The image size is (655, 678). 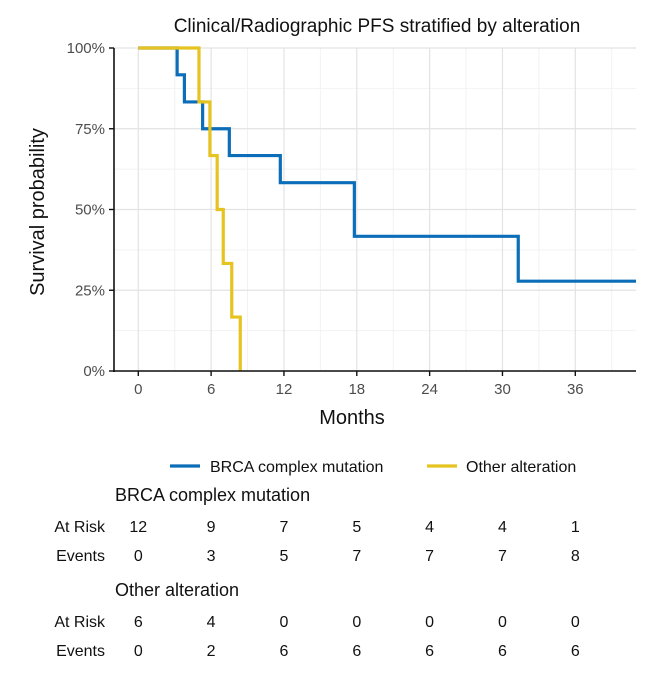 I want to click on risk-cell: 9, so click(x=211, y=527).